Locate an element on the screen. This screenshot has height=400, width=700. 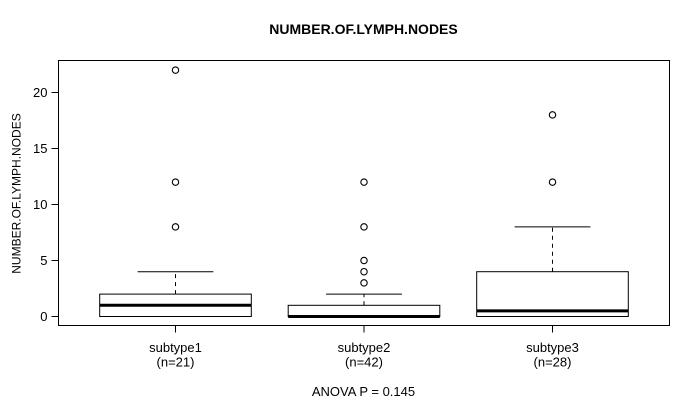
y-tick-label: 0 is located at coordinates (43, 316).